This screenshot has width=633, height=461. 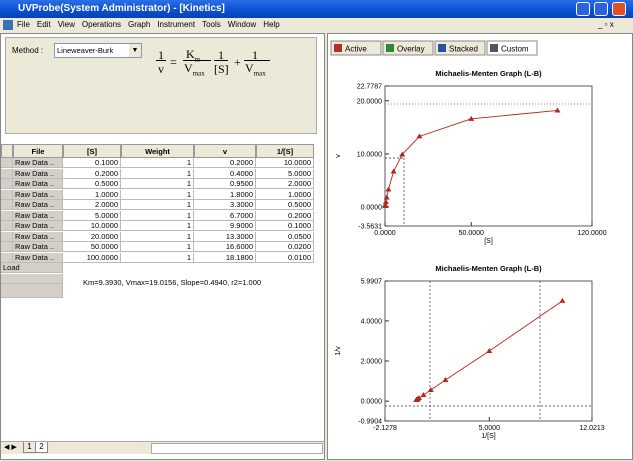 What do you see at coordinates (285, 215) in the screenshot?
I see `table-cell: 0.2000` at bounding box center [285, 215].